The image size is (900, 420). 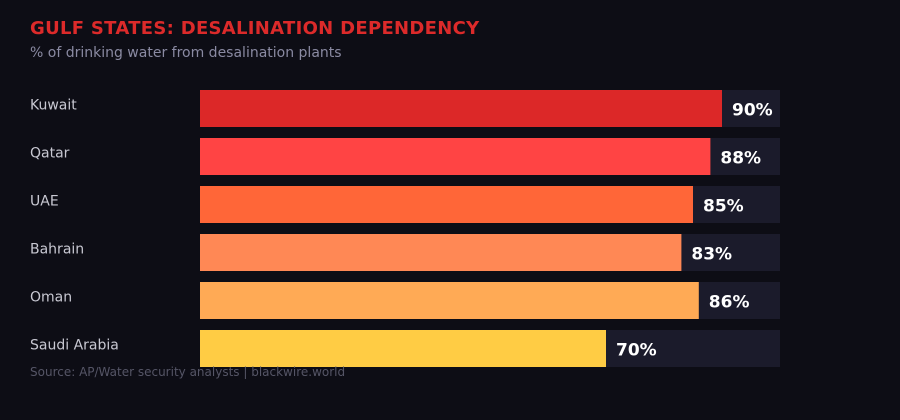 What do you see at coordinates (636, 351) in the screenshot?
I see `value-label: 70%` at bounding box center [636, 351].